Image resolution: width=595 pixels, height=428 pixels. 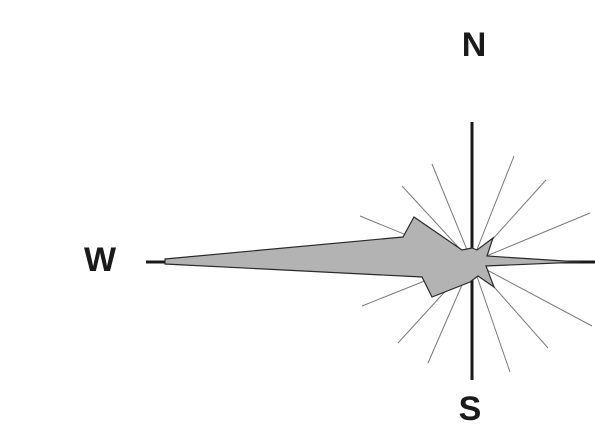 What do you see at coordinates (100, 260) in the screenshot?
I see `west-label: W` at bounding box center [100, 260].